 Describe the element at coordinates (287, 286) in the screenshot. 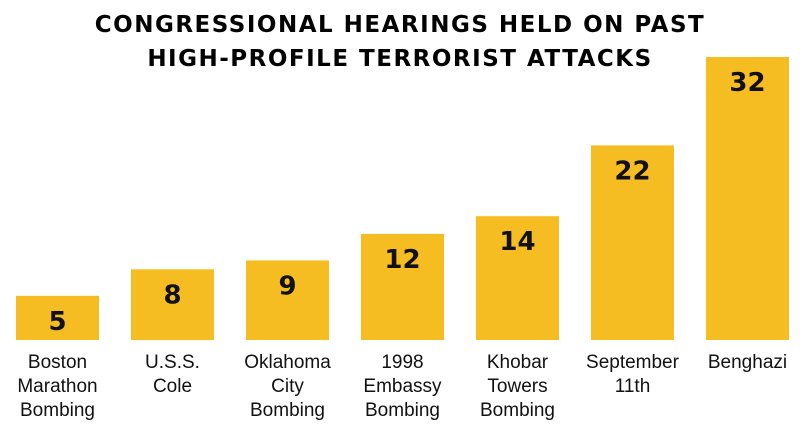

I see `bar-value-label-3: 9` at that location.